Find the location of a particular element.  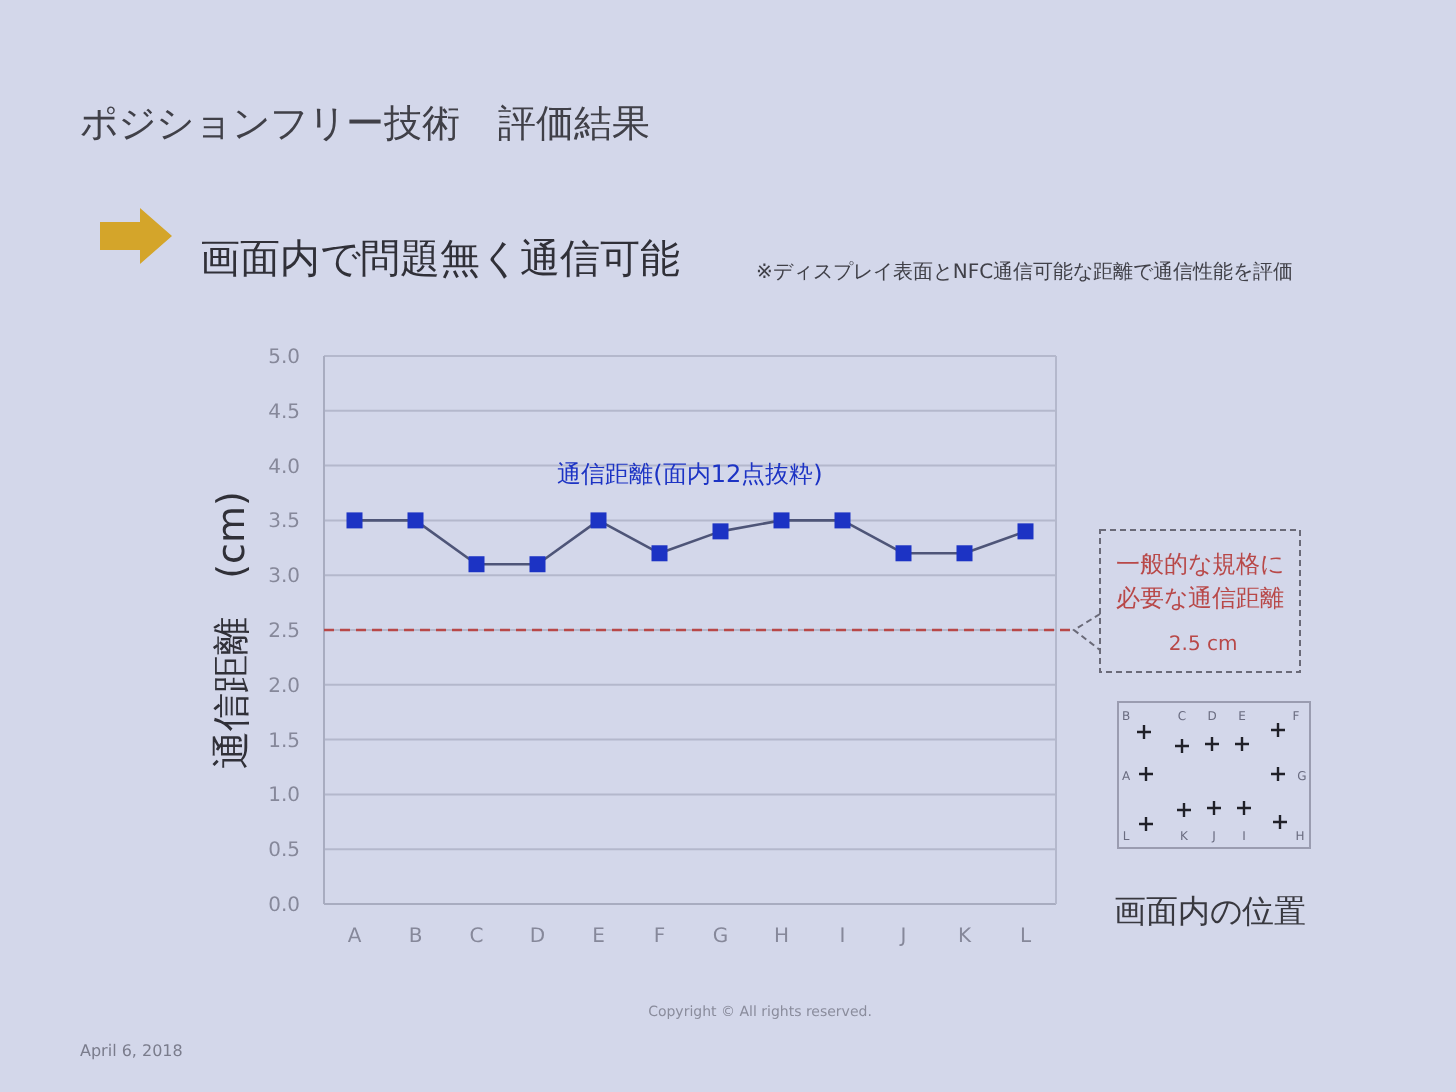

text: 画面内の位置 is located at coordinates (1210, 911).